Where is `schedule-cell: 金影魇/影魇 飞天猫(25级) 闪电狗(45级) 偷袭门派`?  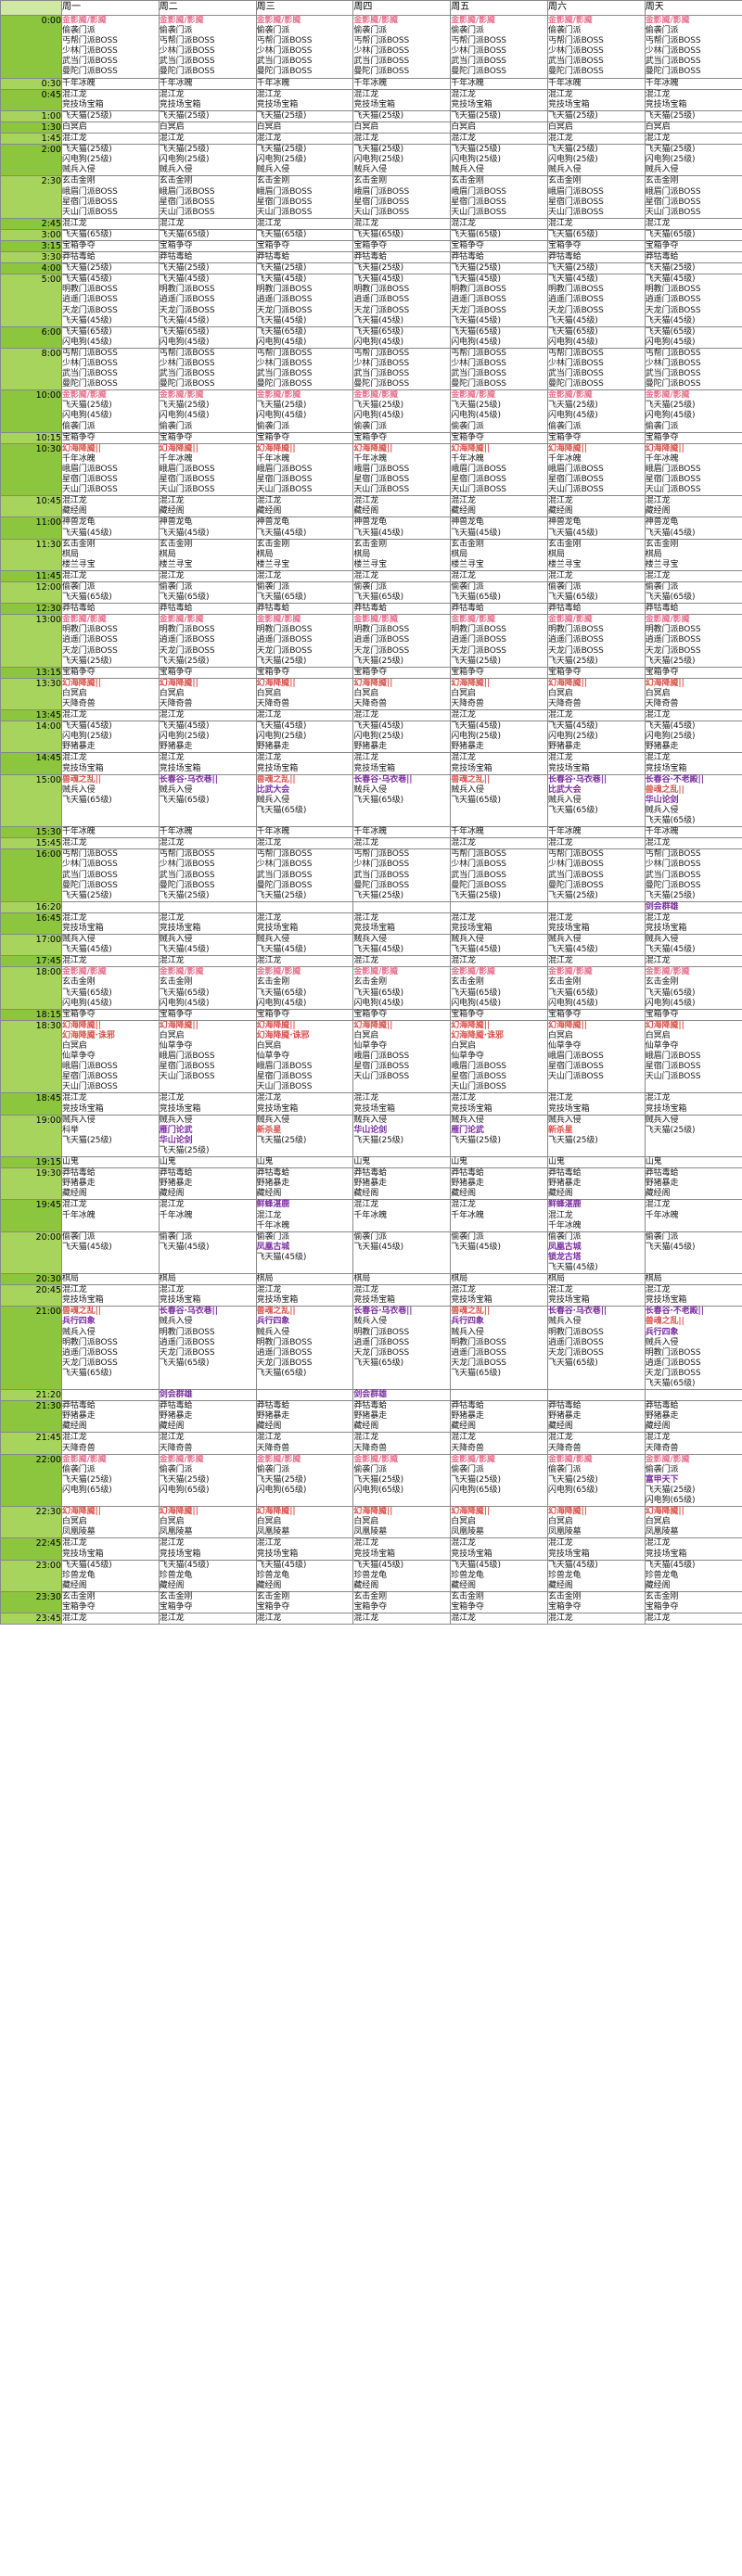
schedule-cell: 金影魇/影魇 飞天猫(25级) 闪电狗(45级) 偷袭门派 is located at coordinates (499, 411).